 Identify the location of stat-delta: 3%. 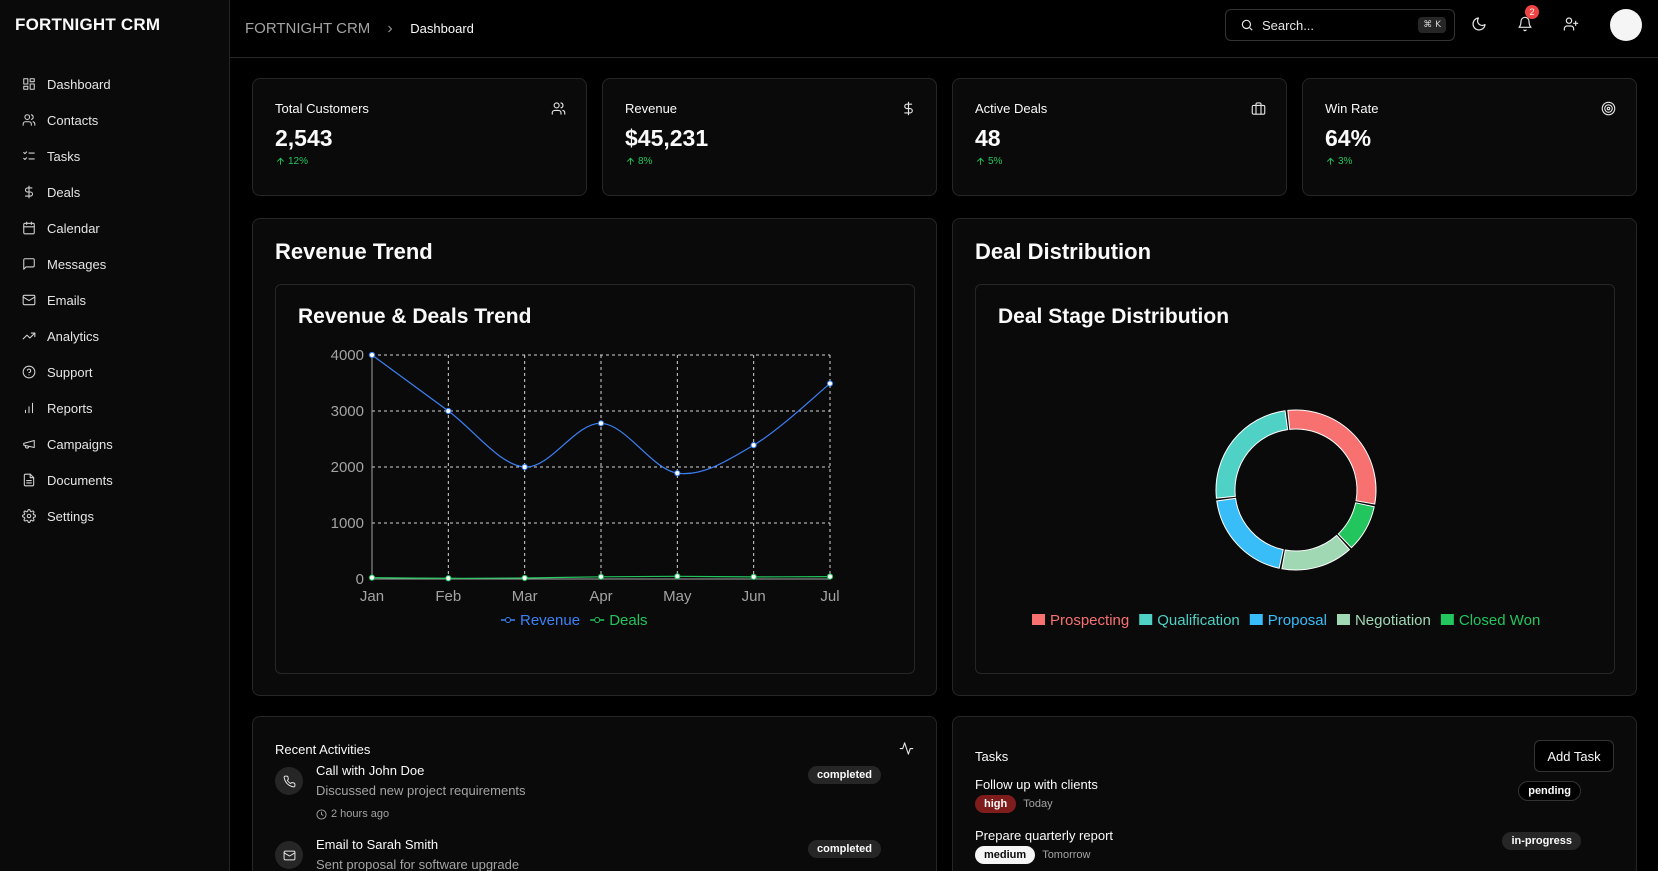
(1338, 161).